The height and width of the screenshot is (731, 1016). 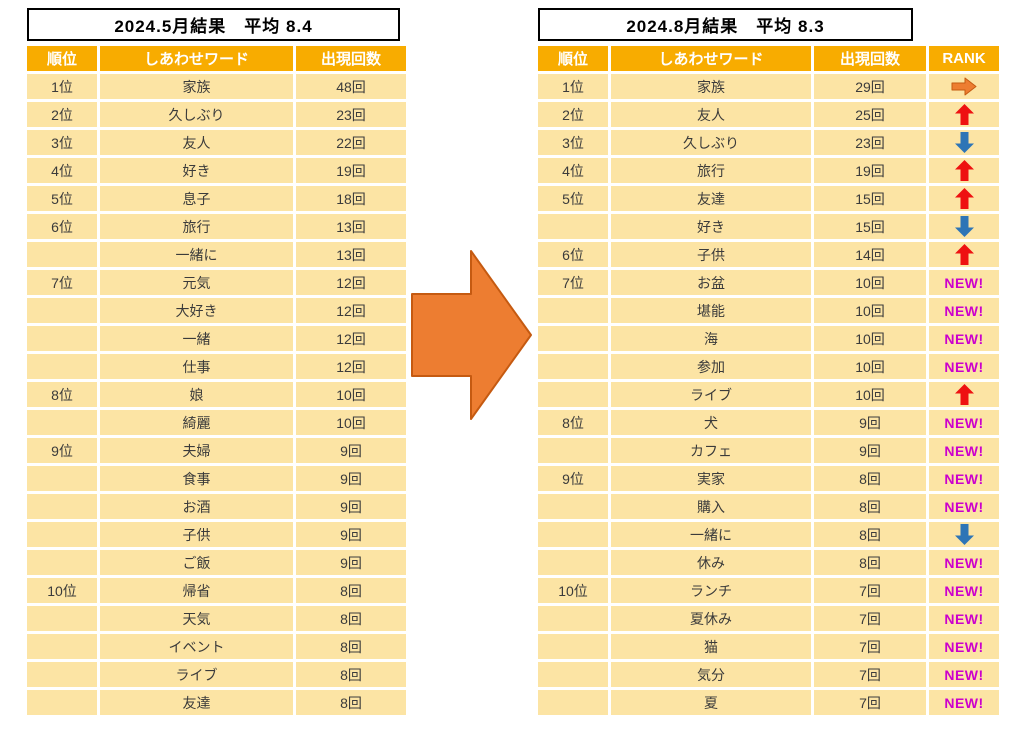 I want to click on count-cell: 23回, so click(x=351, y=114).